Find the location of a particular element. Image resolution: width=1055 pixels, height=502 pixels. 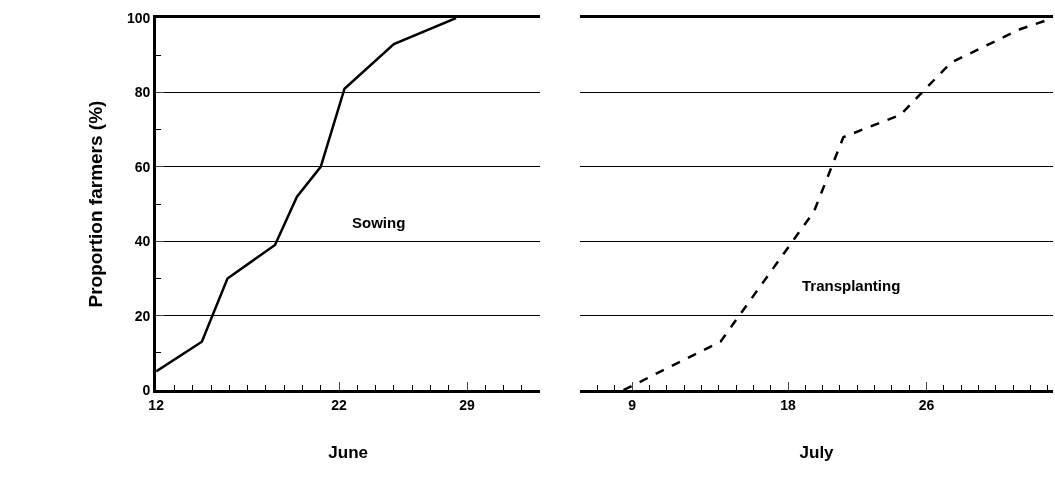

x-tick-label: 9 is located at coordinates (632, 404).